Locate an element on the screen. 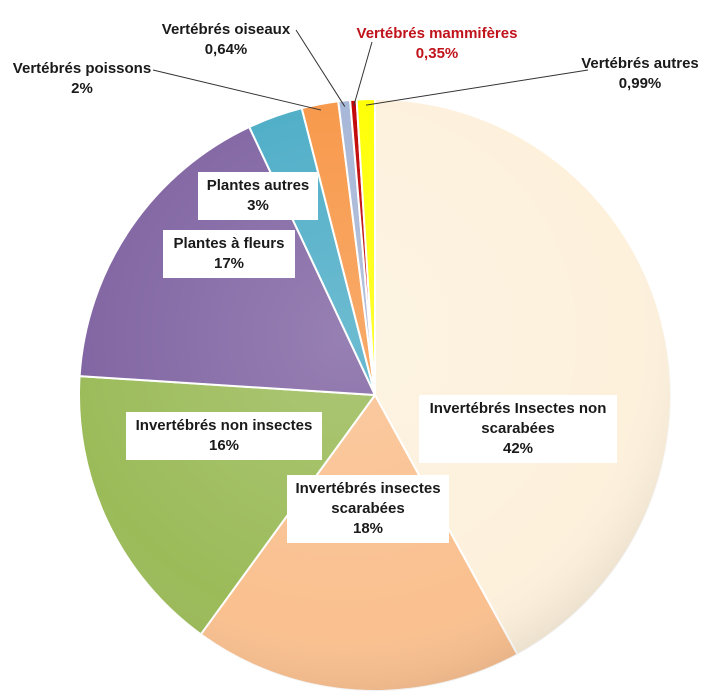 Image resolution: width=726 pixels, height=700 pixels. slice-value-invertebres-insectes-scarabees: 18% is located at coordinates (368, 528).